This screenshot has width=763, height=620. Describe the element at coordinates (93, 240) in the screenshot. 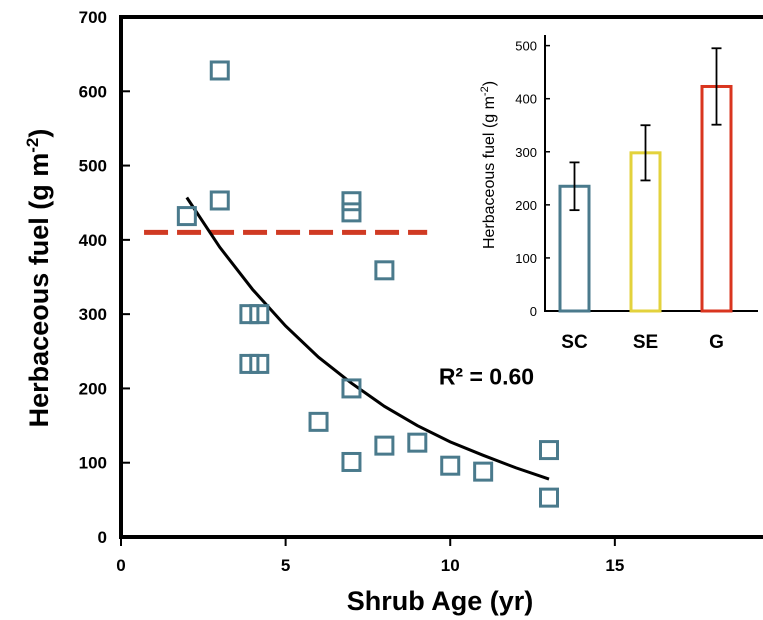

I see `main-y-tick-label: 400` at that location.